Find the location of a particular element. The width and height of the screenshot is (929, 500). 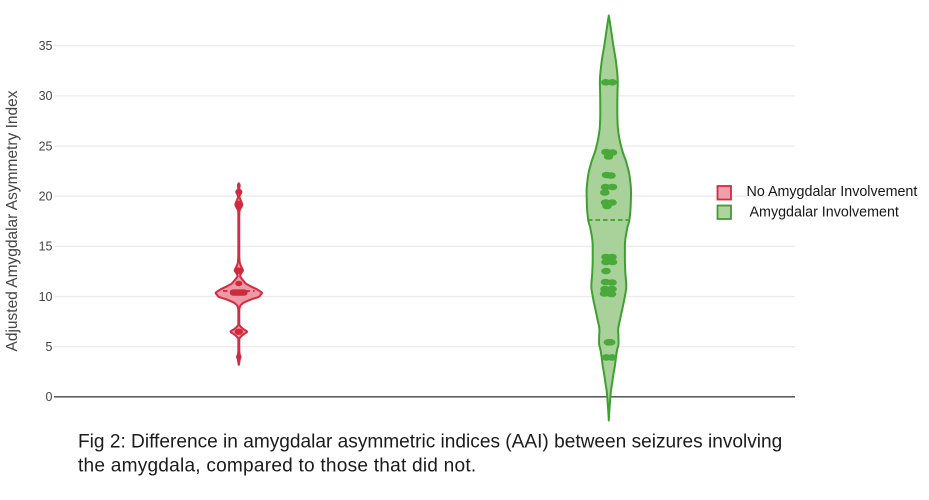

svg-text: 0 is located at coordinates (49, 397).